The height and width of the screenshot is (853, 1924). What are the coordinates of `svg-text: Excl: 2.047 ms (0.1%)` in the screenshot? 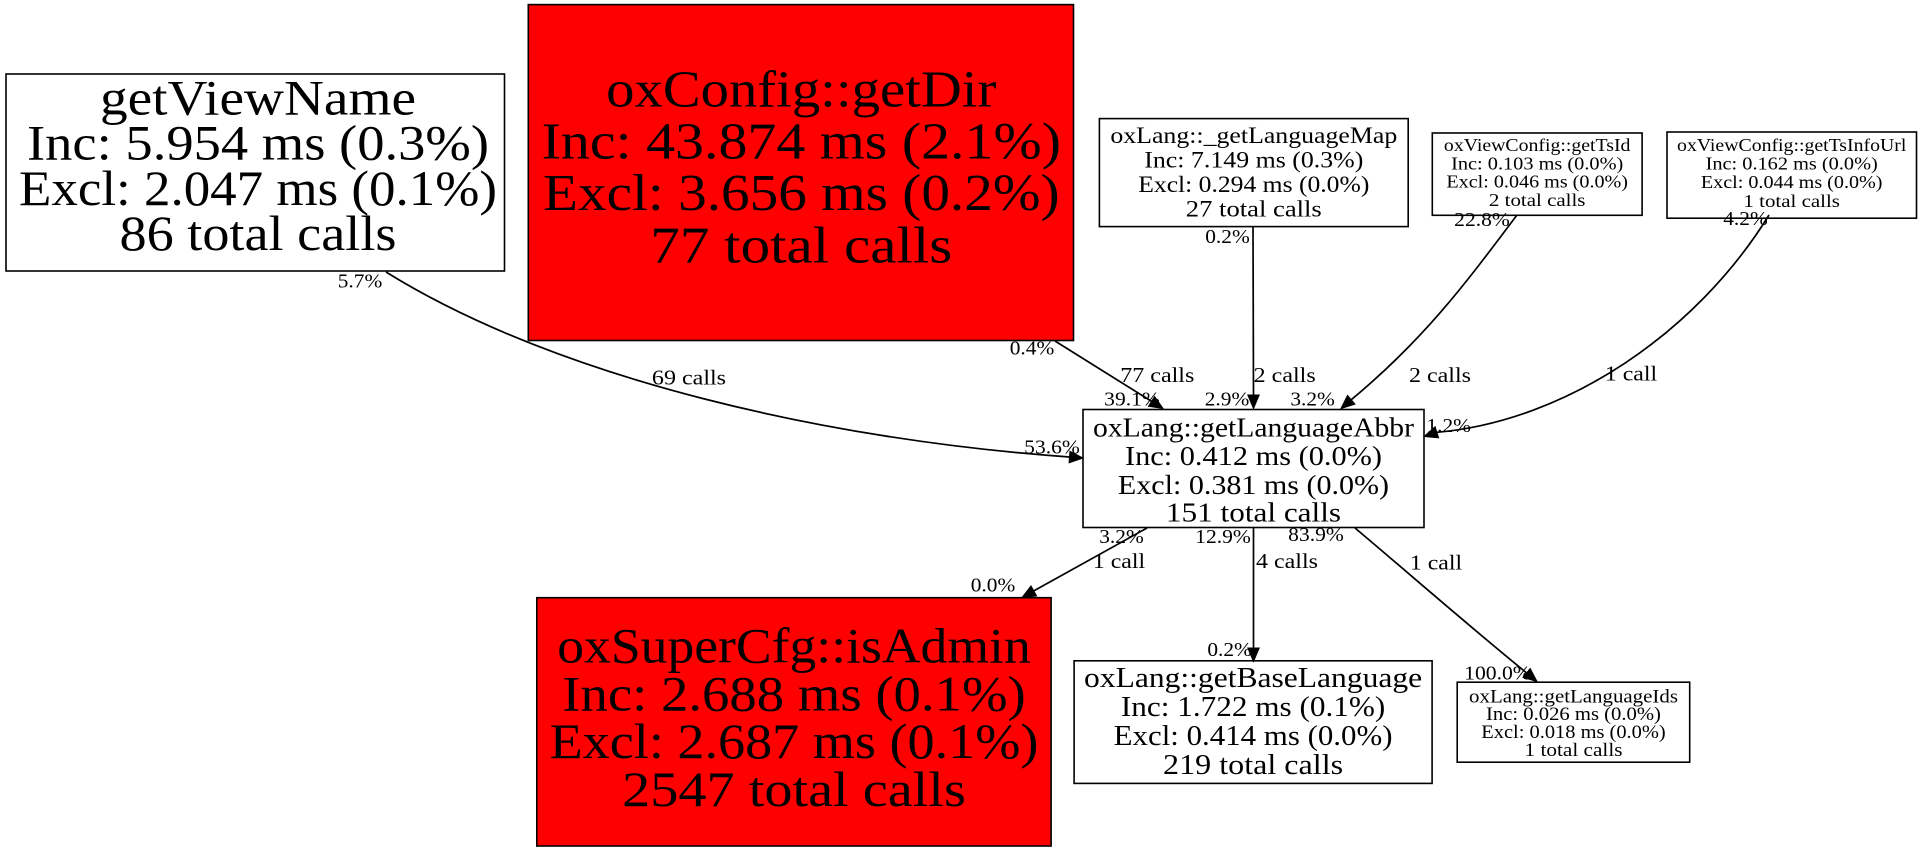 It's located at (258, 188).